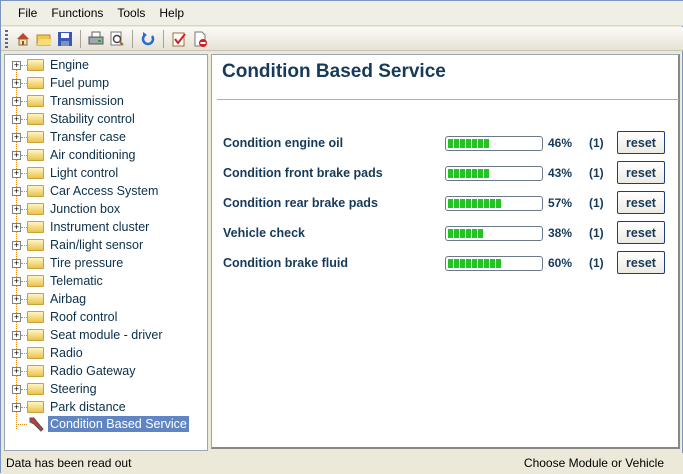  I want to click on tree-item-label: Telematic, so click(76, 281).